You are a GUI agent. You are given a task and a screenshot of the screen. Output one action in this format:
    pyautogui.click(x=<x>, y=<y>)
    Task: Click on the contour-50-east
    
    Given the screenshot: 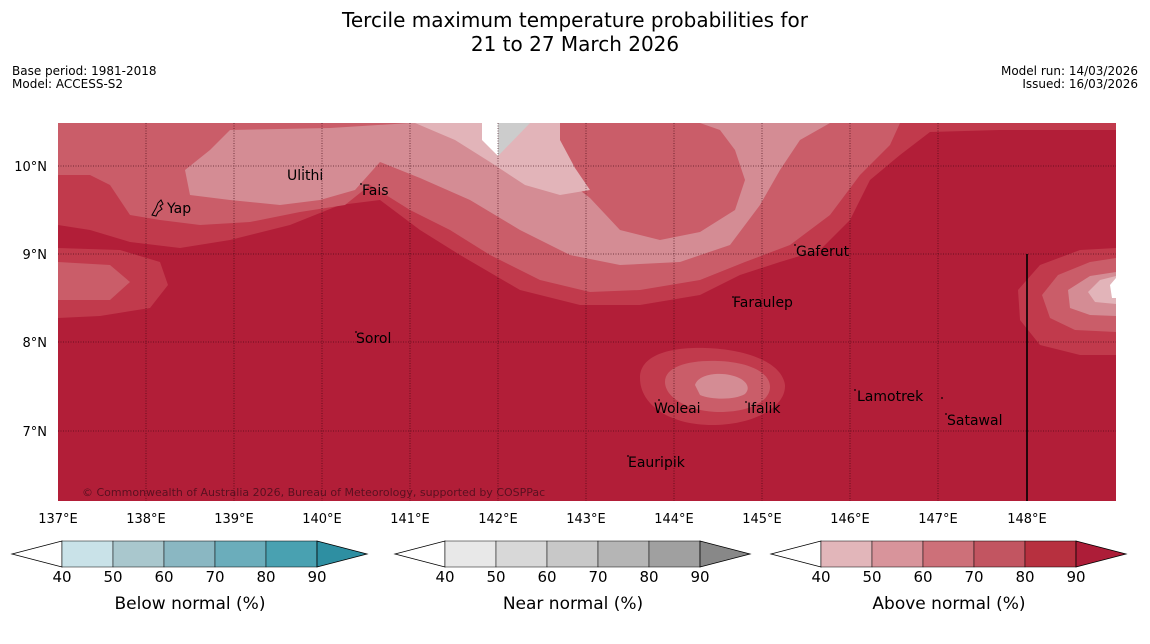 What is the action you would take?
    pyautogui.click(x=1102, y=290)
    